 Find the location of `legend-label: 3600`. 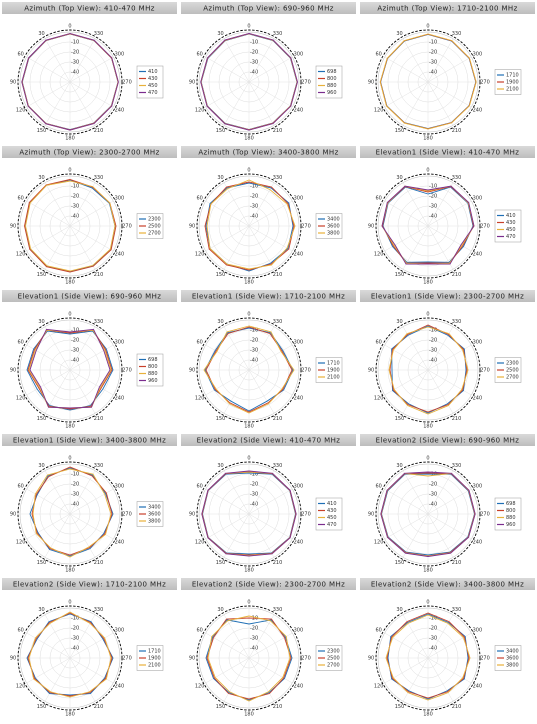

legend-label: 3600 is located at coordinates (333, 227).